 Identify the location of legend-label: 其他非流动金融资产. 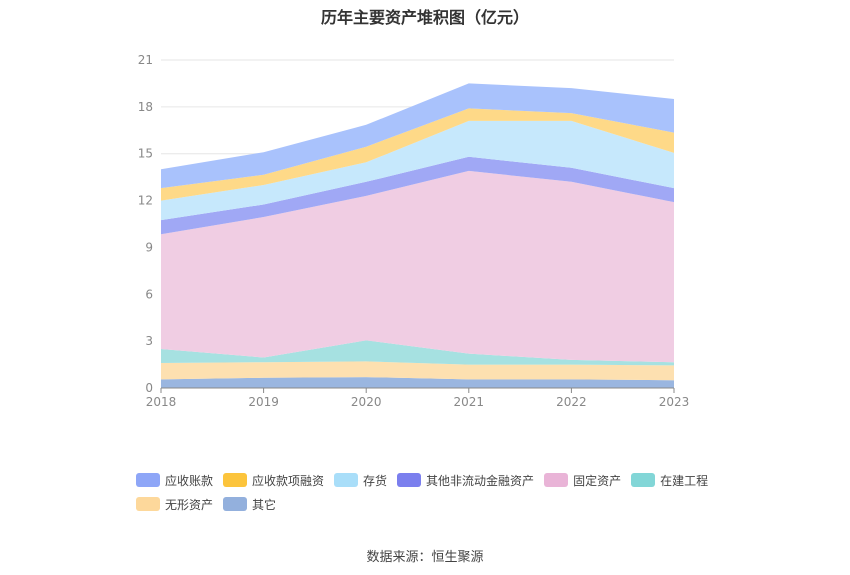
(480, 480).